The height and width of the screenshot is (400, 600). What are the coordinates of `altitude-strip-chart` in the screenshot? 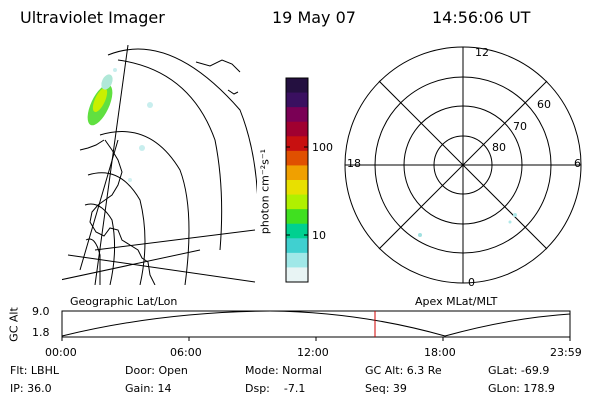 It's located at (316, 325).